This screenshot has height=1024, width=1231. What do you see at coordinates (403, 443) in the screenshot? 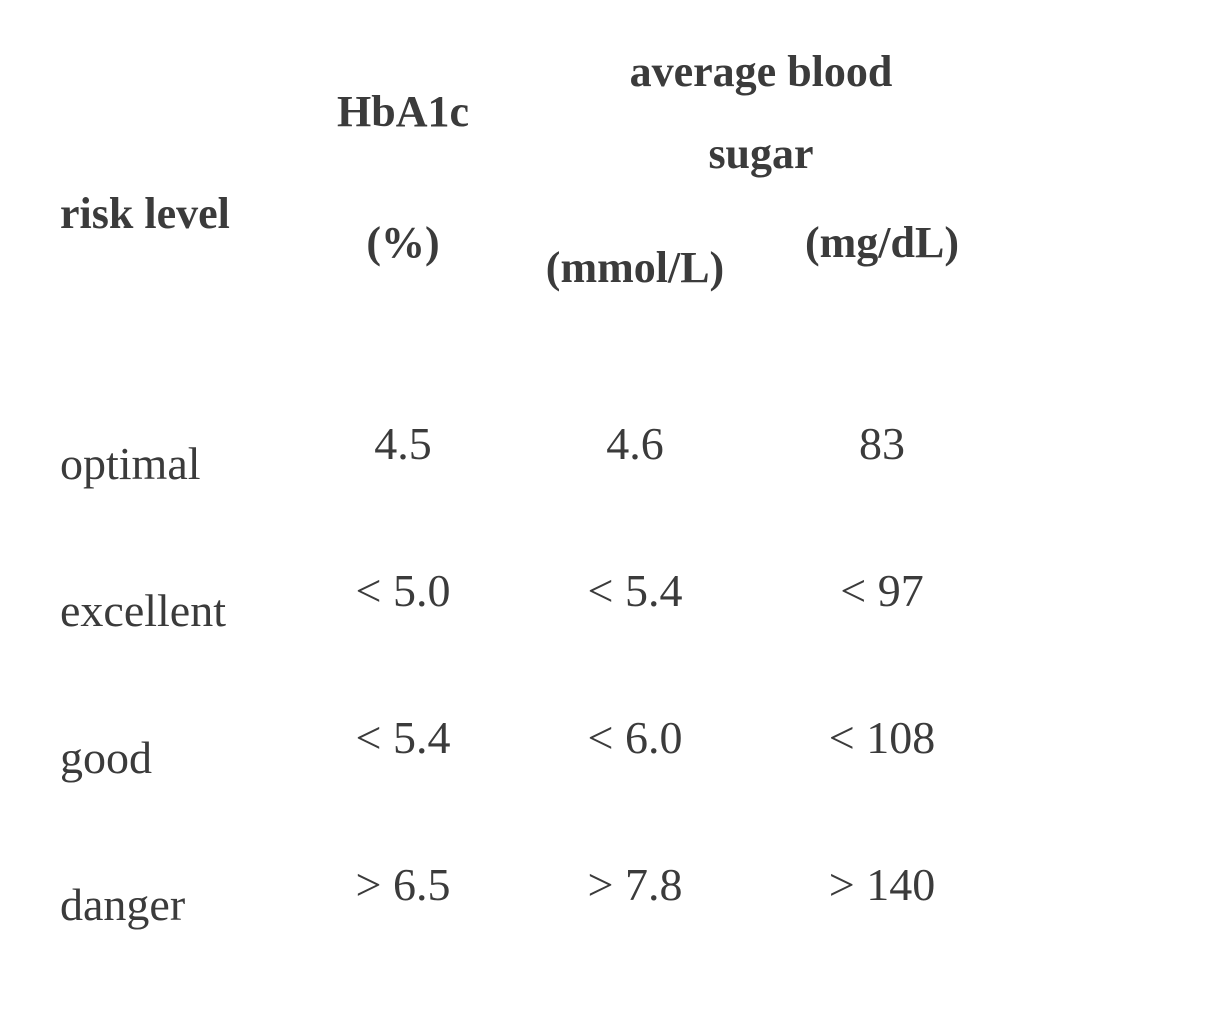
I see `hba1c-cell: 4.5` at bounding box center [403, 443].